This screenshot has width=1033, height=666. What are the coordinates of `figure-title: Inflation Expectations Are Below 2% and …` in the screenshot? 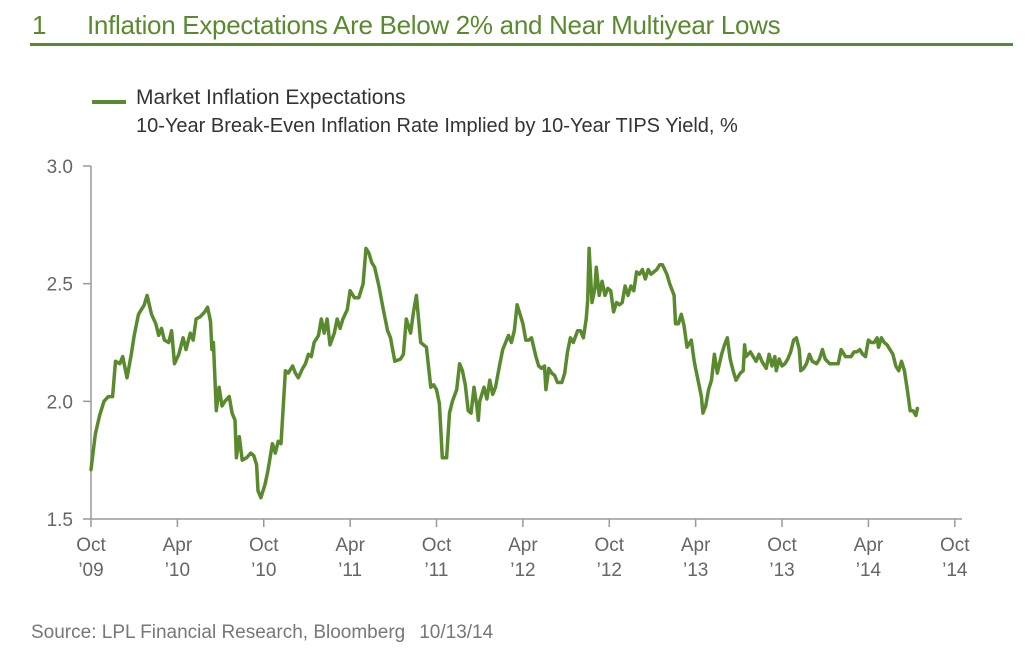 It's located at (434, 25).